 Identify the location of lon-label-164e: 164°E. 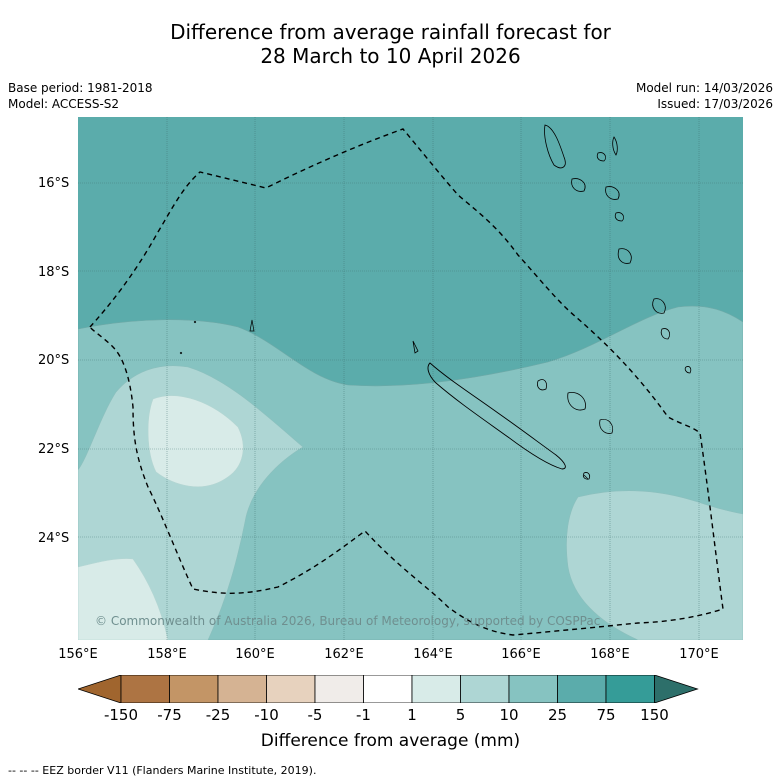
(433, 654).